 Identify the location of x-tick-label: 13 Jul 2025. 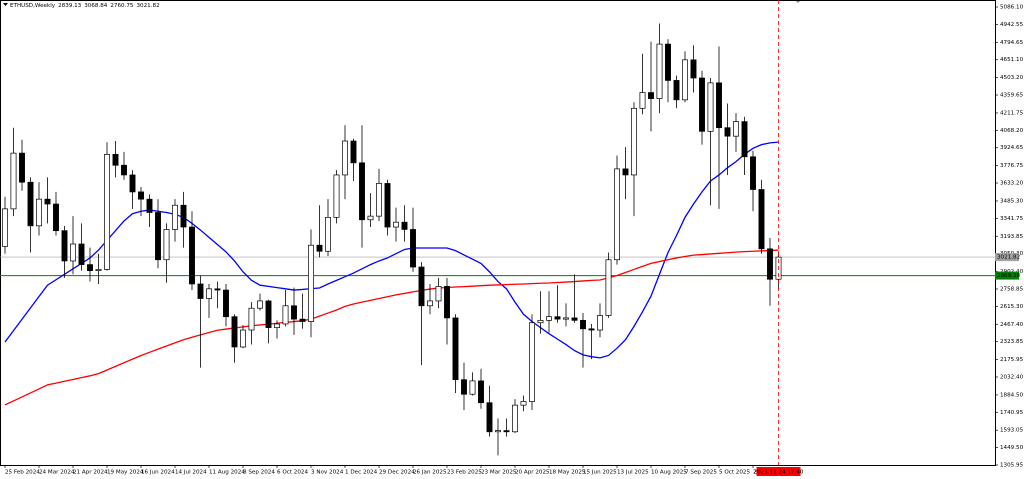
(633, 473).